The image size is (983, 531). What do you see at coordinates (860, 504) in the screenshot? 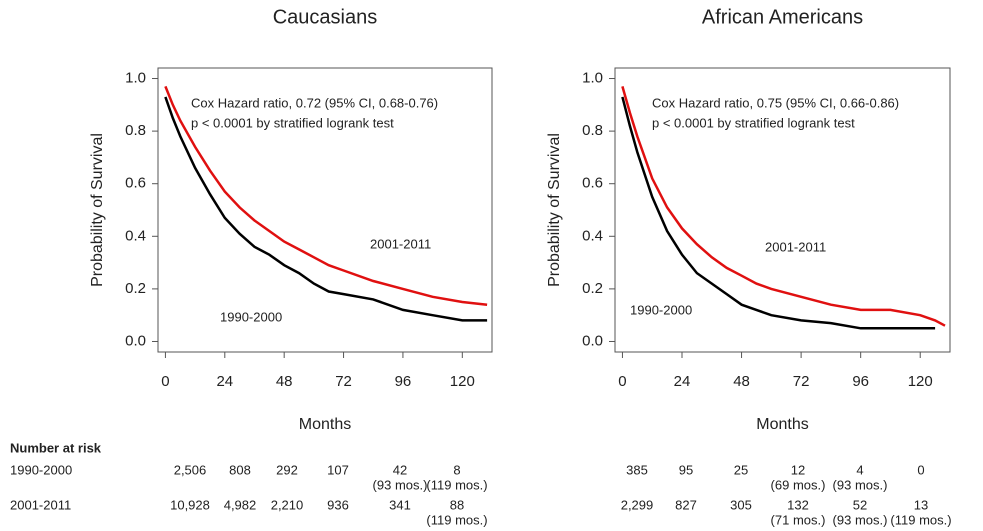
I see `risk-count: 52` at bounding box center [860, 504].